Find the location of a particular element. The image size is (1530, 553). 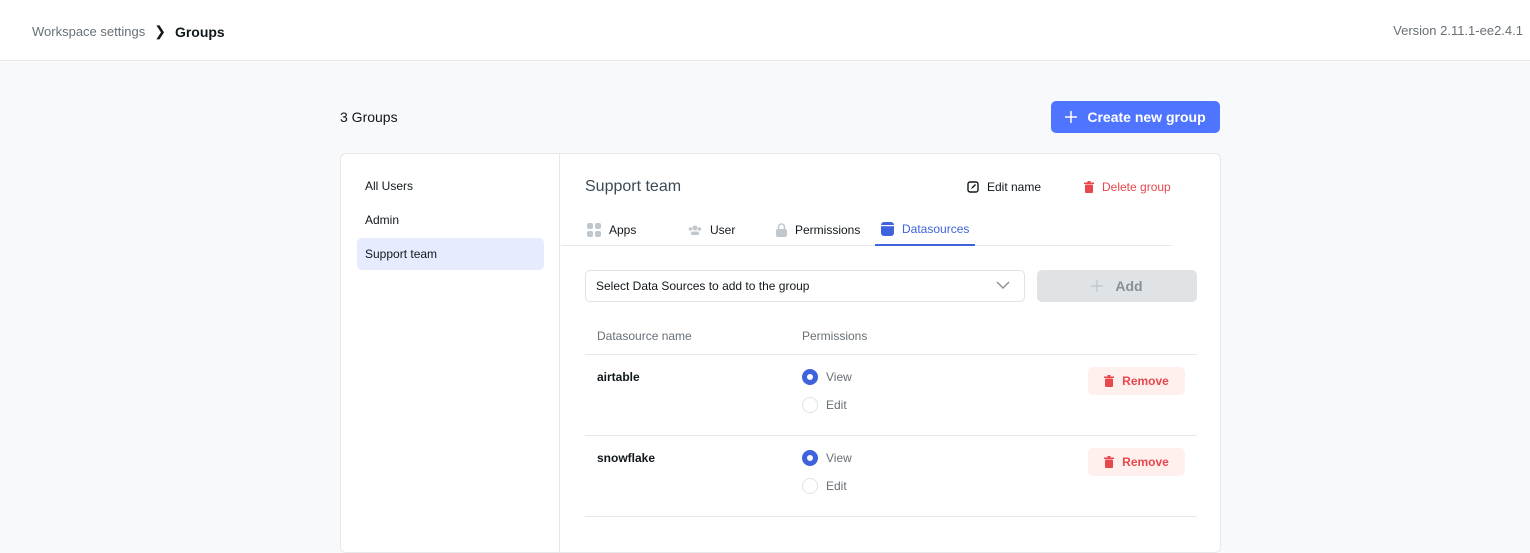

group-count: 3 Groups is located at coordinates (369, 117).